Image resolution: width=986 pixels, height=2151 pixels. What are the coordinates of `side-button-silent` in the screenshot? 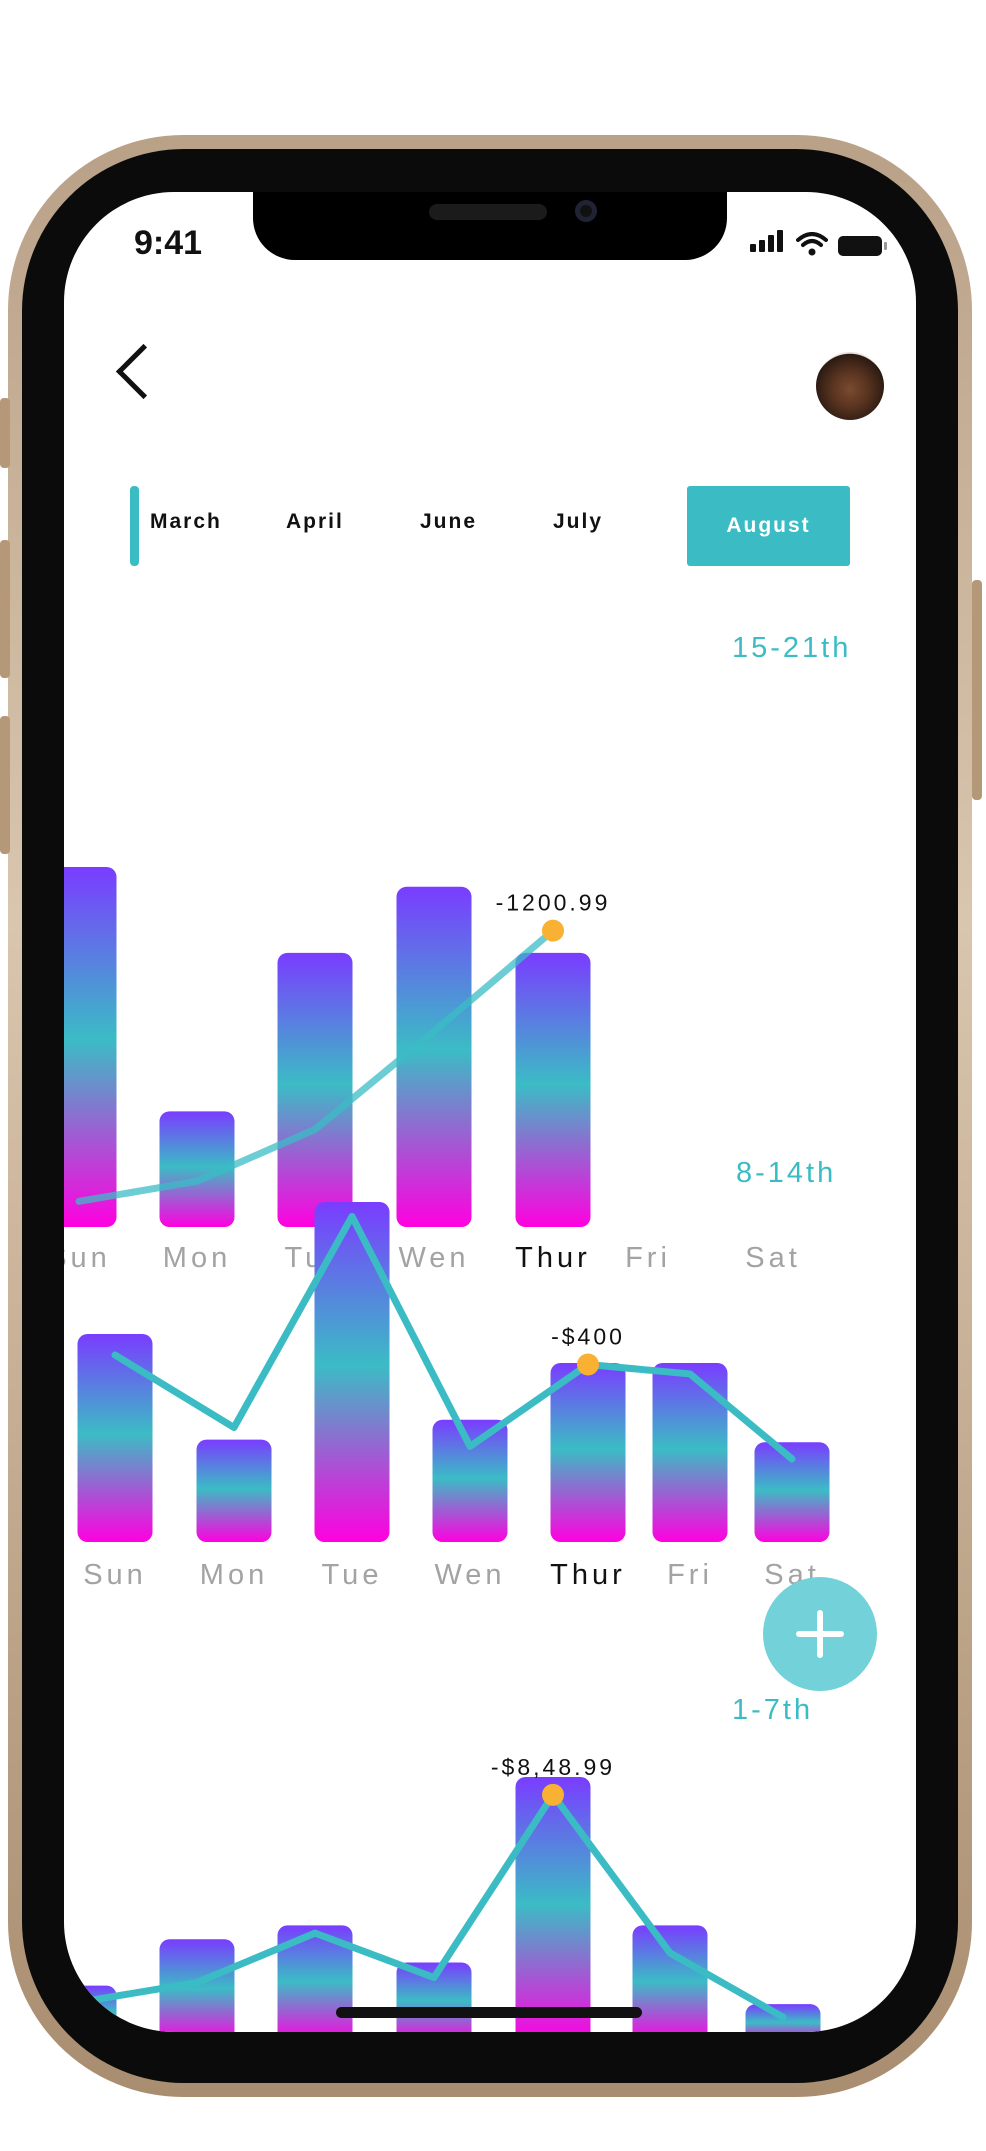 It's located at (5, 433).